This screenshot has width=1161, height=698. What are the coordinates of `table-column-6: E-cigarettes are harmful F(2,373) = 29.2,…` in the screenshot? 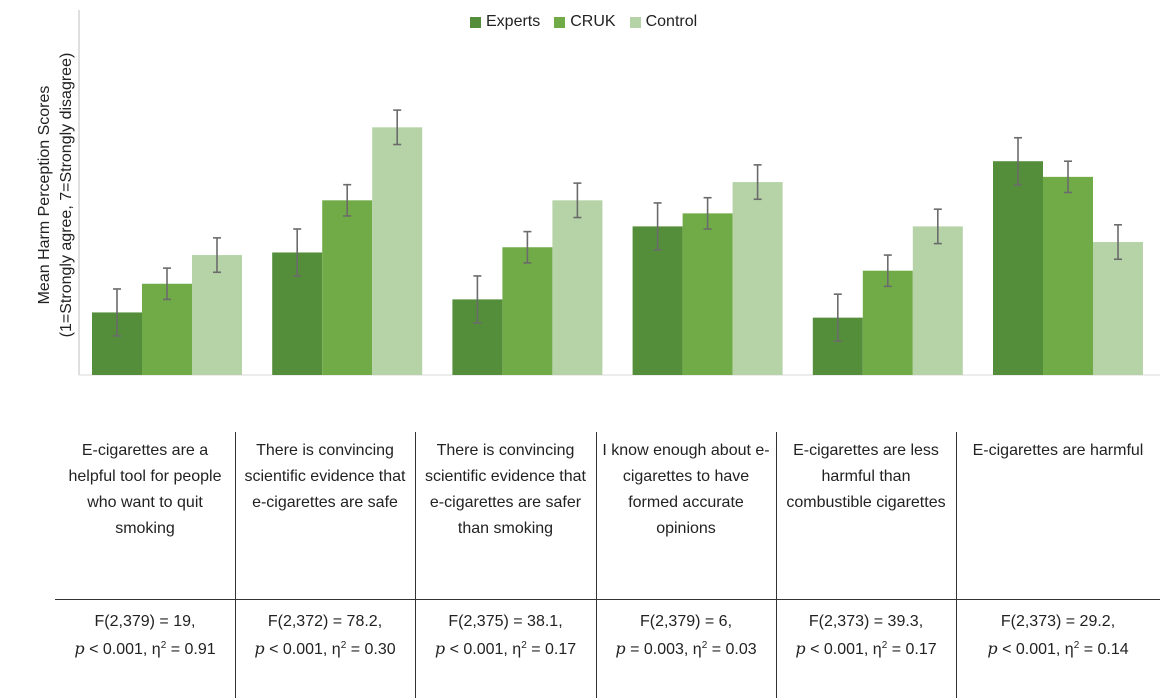 It's located at (1058, 565).